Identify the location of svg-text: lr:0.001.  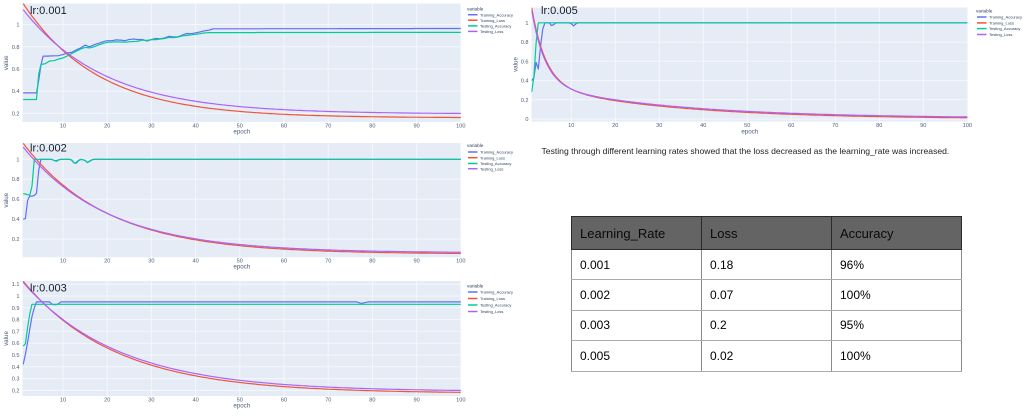
(48, 11).